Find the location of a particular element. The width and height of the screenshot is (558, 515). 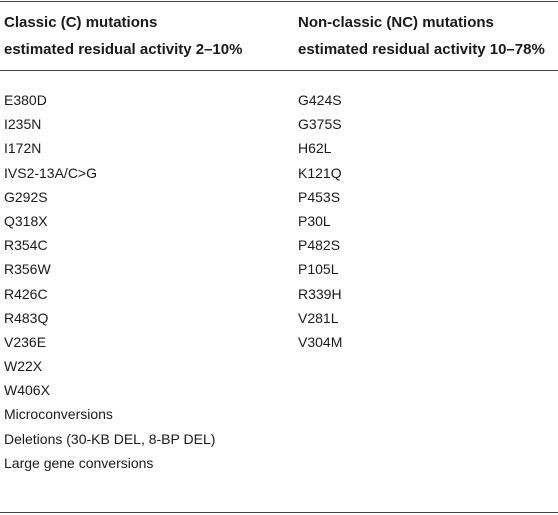

nonclassic-cell: R339H is located at coordinates (320, 293).